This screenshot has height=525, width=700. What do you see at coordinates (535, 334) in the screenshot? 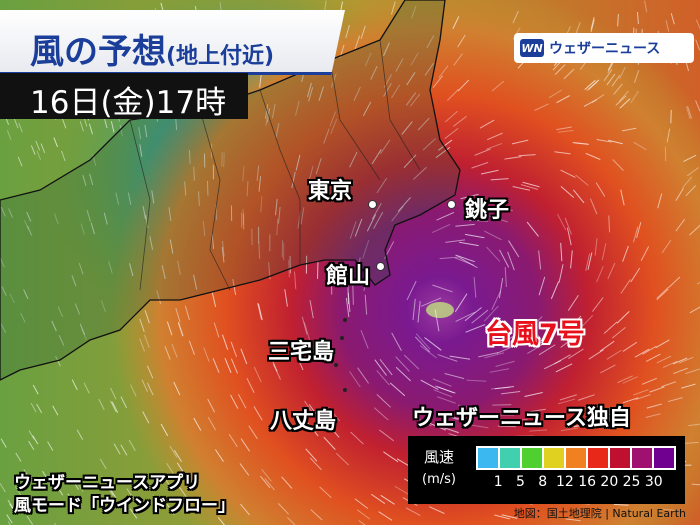
I see `typhoon-label: 台風7号` at bounding box center [535, 334].